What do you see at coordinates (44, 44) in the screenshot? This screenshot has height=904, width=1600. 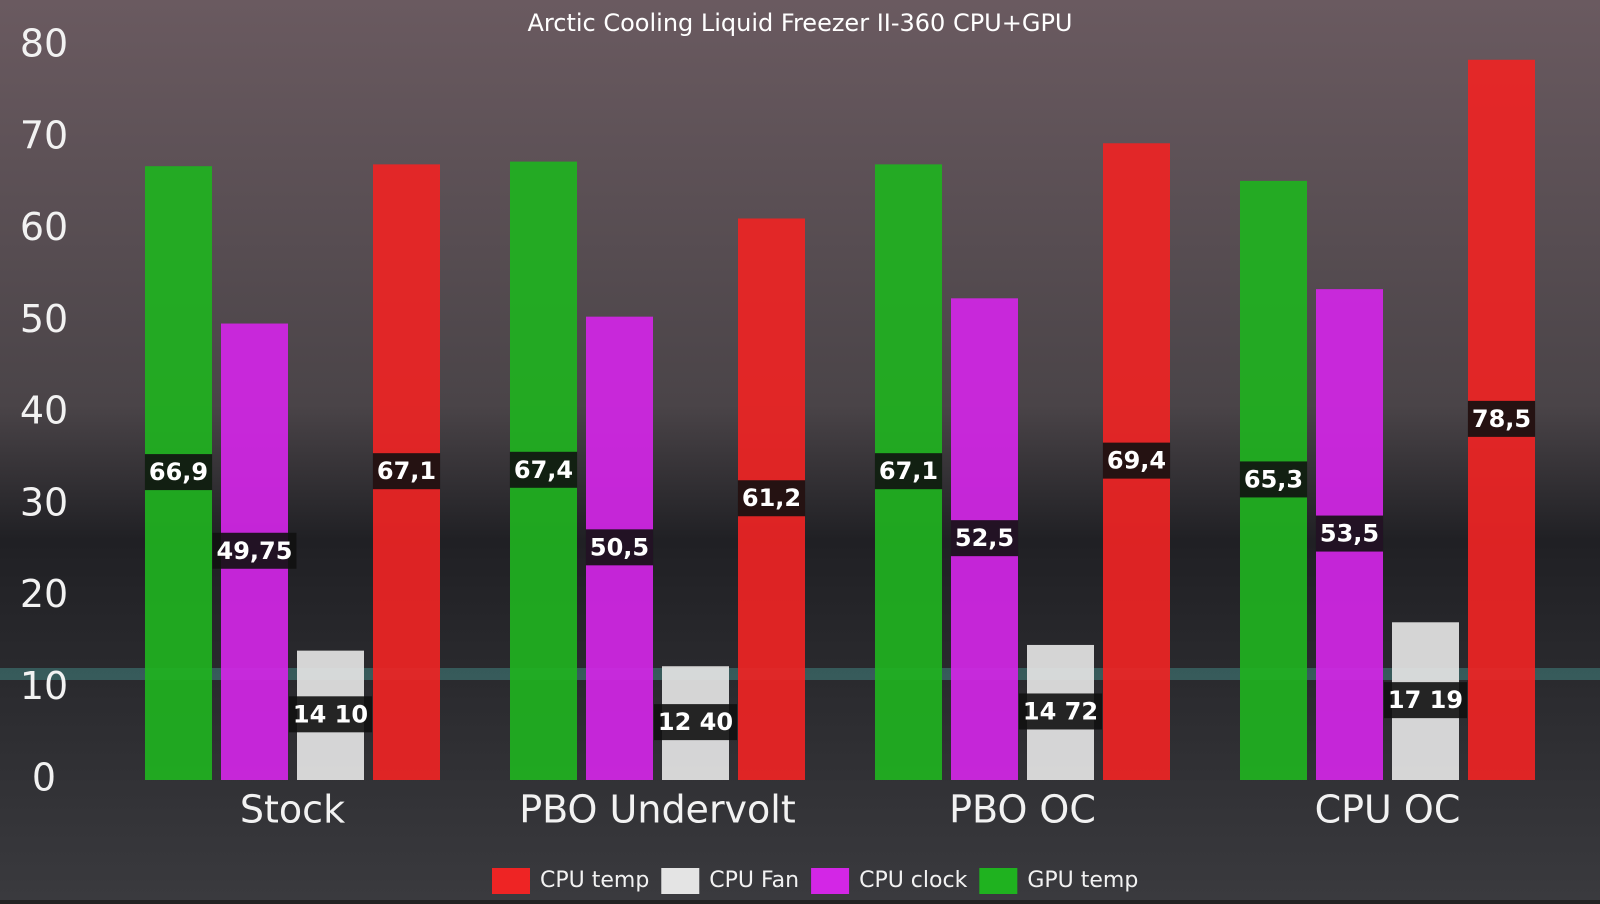 I see `y-tick-label: 80` at bounding box center [44, 44].